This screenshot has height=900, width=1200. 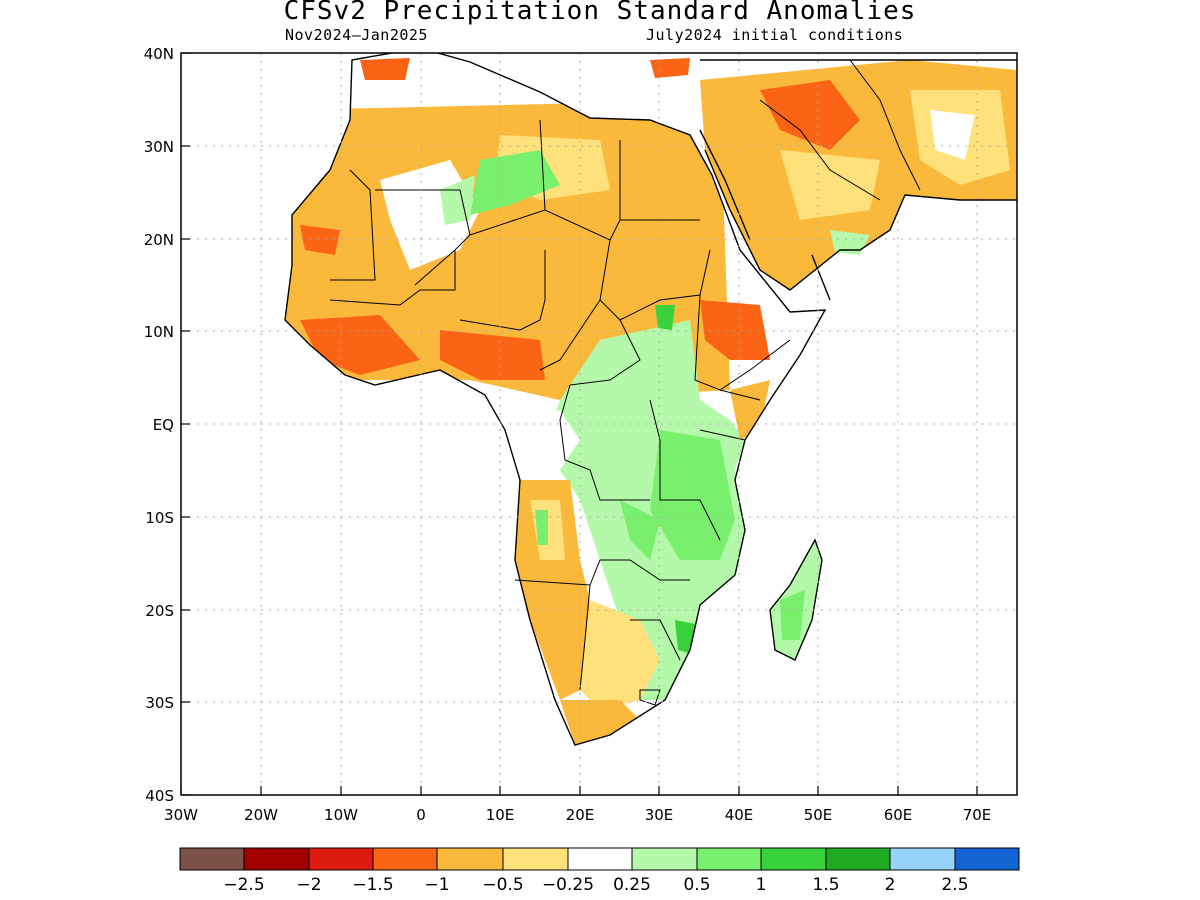 What do you see at coordinates (421, 815) in the screenshot?
I see `lon-label-0: 0` at bounding box center [421, 815].